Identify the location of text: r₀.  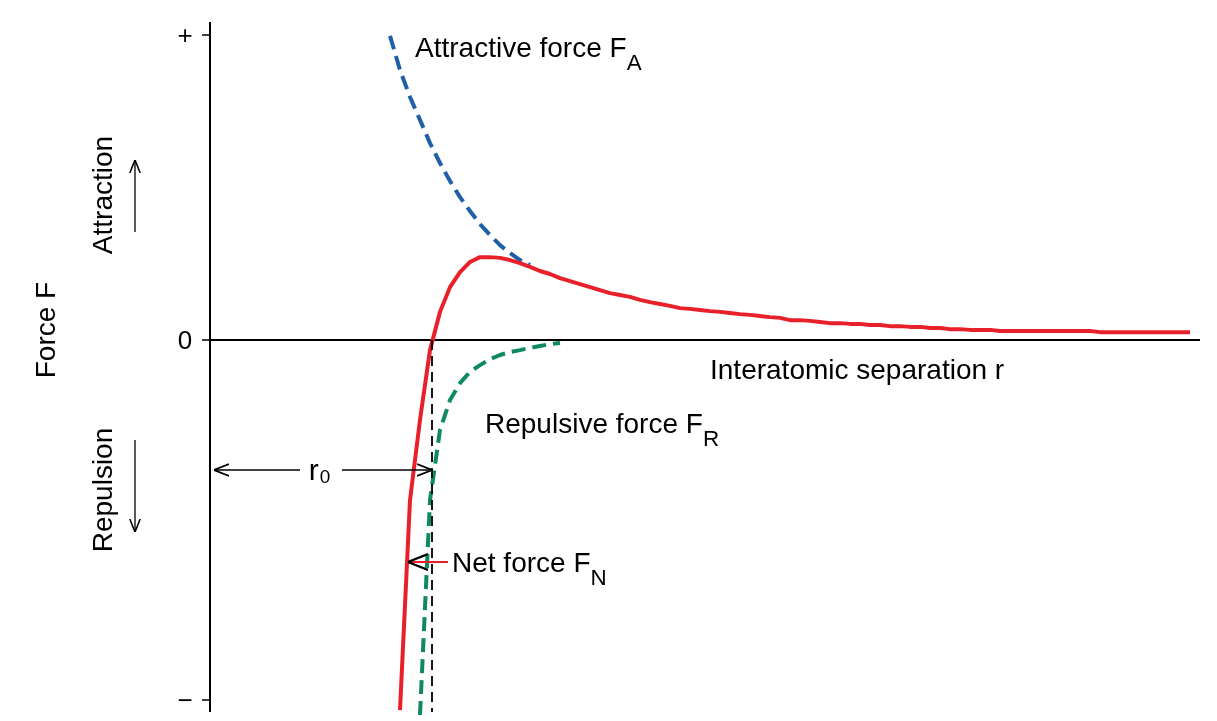
(320, 469).